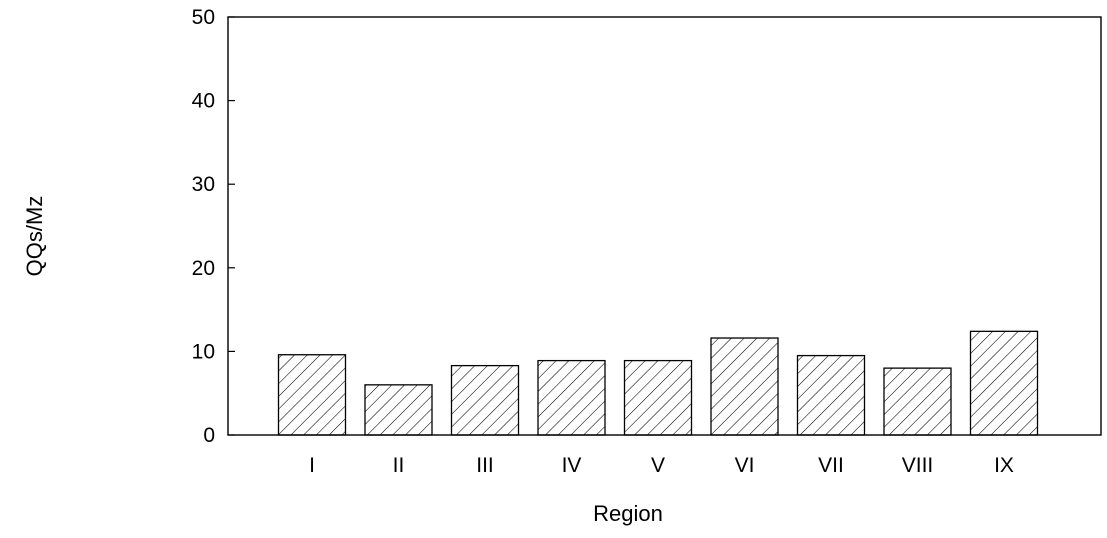 The image size is (1107, 538). I want to click on x-tick-label: VI, so click(745, 465).